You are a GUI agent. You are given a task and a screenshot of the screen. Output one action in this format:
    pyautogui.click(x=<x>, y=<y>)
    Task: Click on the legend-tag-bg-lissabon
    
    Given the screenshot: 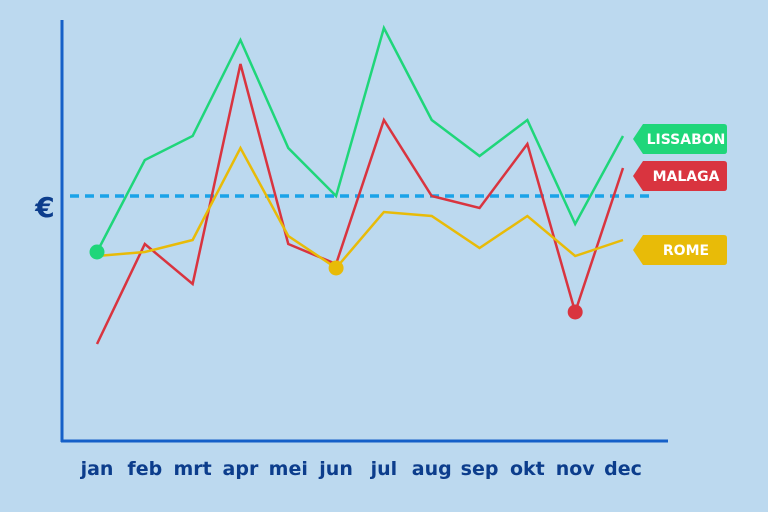 What is the action you would take?
    pyautogui.click(x=680, y=139)
    